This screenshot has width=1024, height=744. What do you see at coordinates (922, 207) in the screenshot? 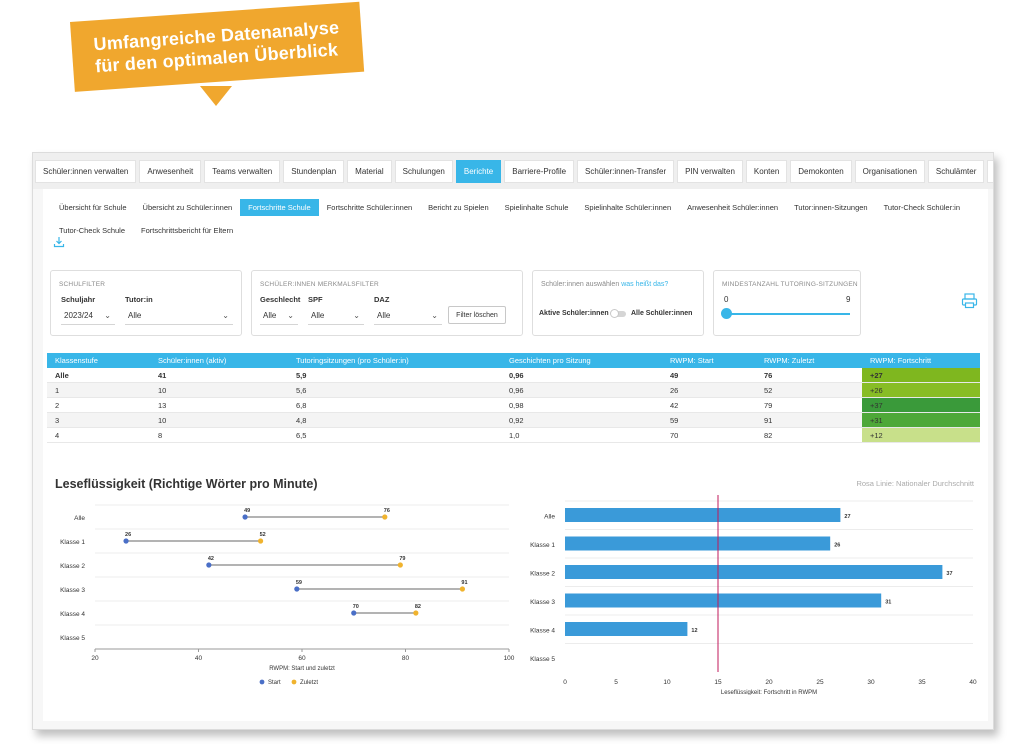
I see `report-tab-9: Tutor-Check Schüler:in` at bounding box center [922, 207].